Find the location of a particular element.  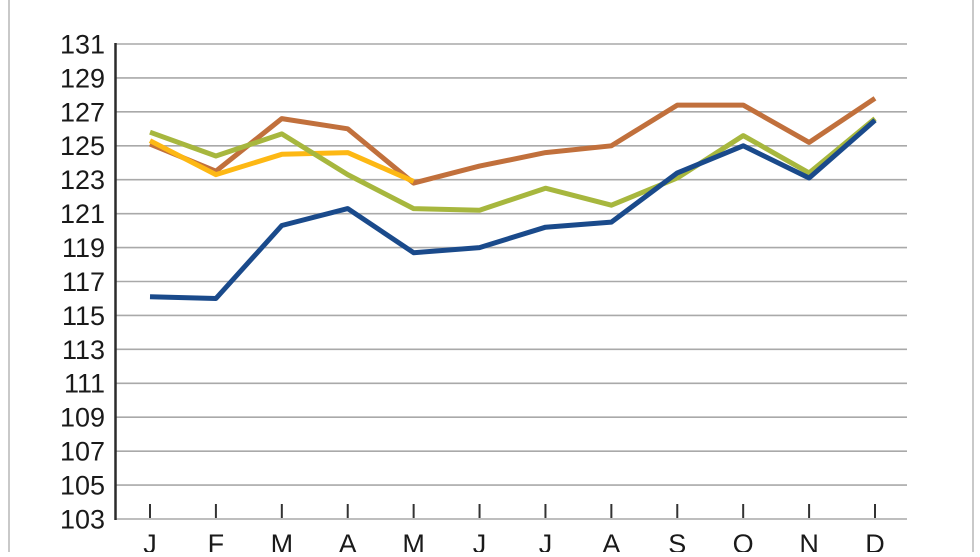

y-tick-label-123: 123 is located at coordinates (82, 180).